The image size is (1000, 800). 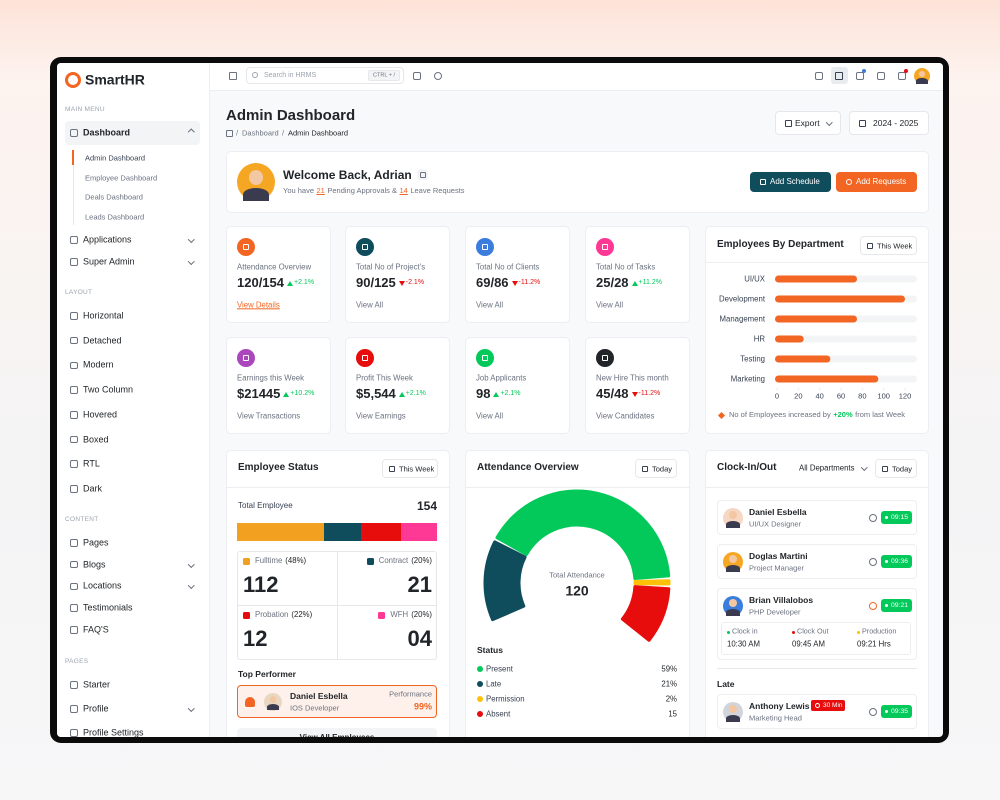 What do you see at coordinates (109, 261) in the screenshot?
I see `menu-item: Super Admin` at bounding box center [109, 261].